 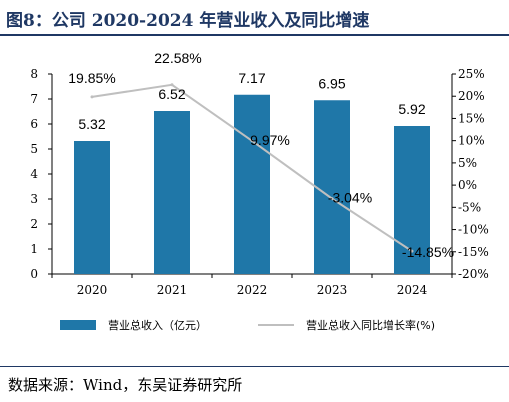 I want to click on growth-rate-label: -3.04%, so click(x=350, y=198).